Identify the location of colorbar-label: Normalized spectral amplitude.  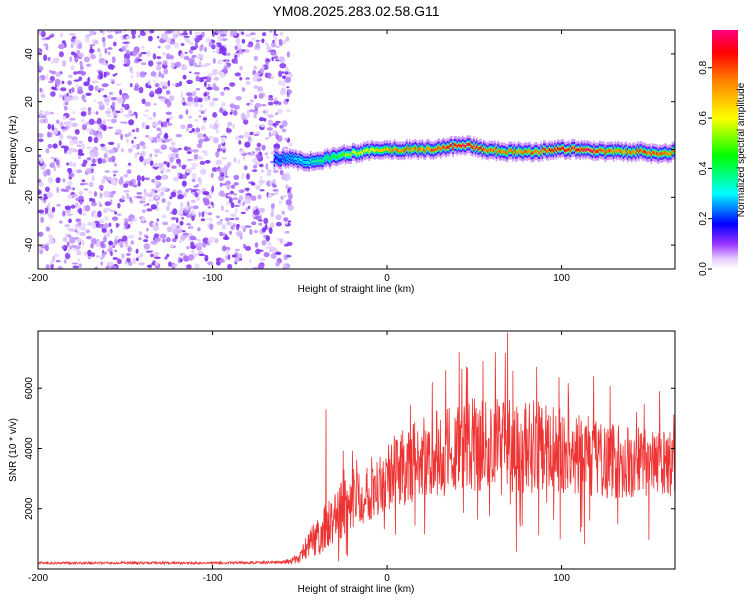
(741, 149).